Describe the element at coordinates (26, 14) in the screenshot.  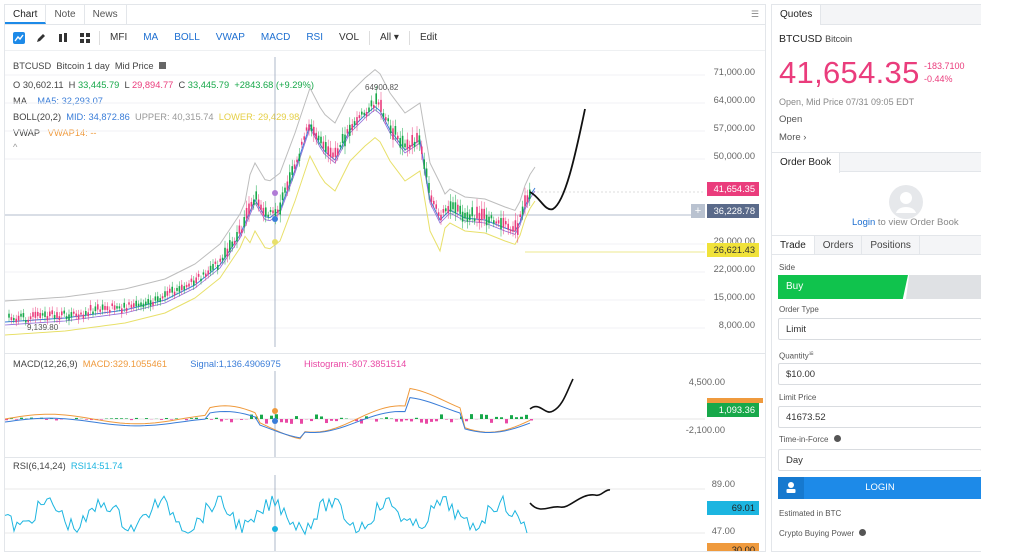
I see `tab-chart: Chart` at that location.